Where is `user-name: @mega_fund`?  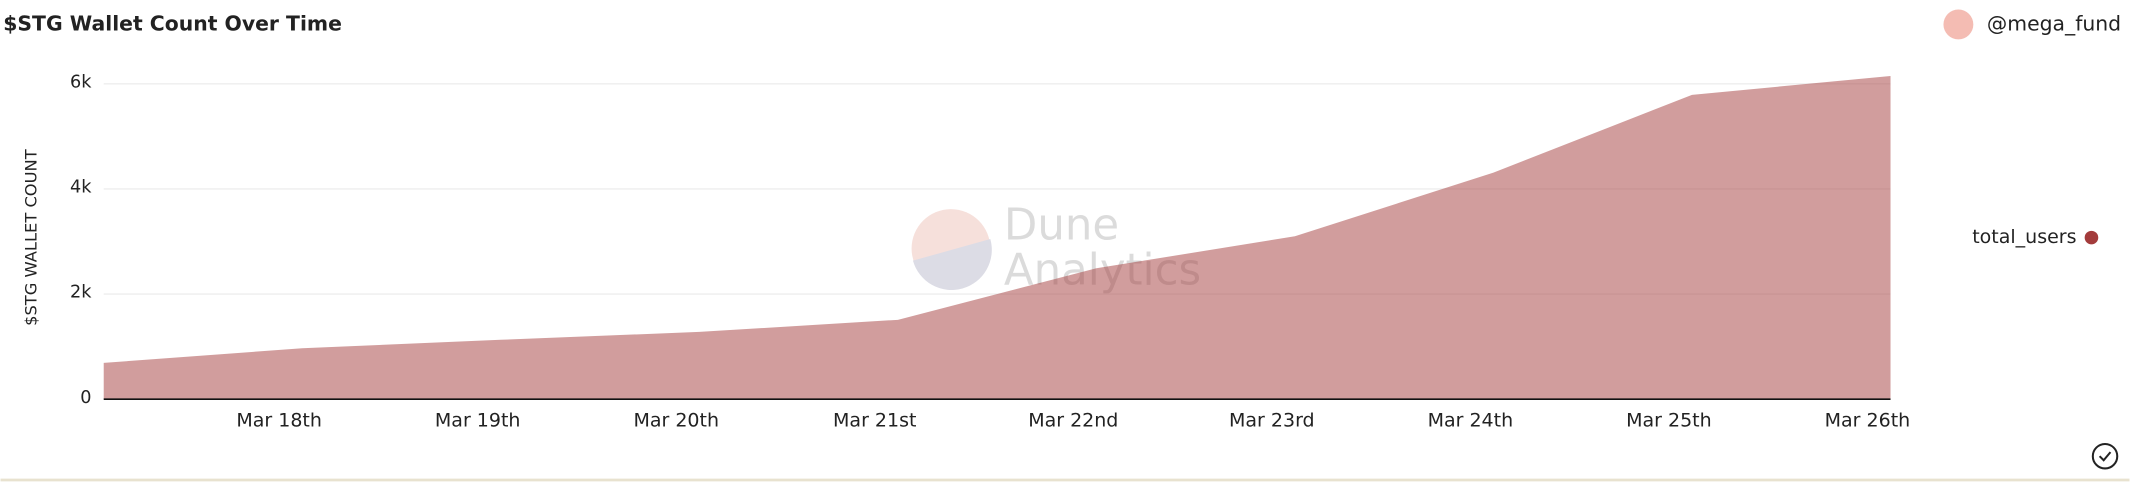
user-name: @mega_fund is located at coordinates (2054, 23).